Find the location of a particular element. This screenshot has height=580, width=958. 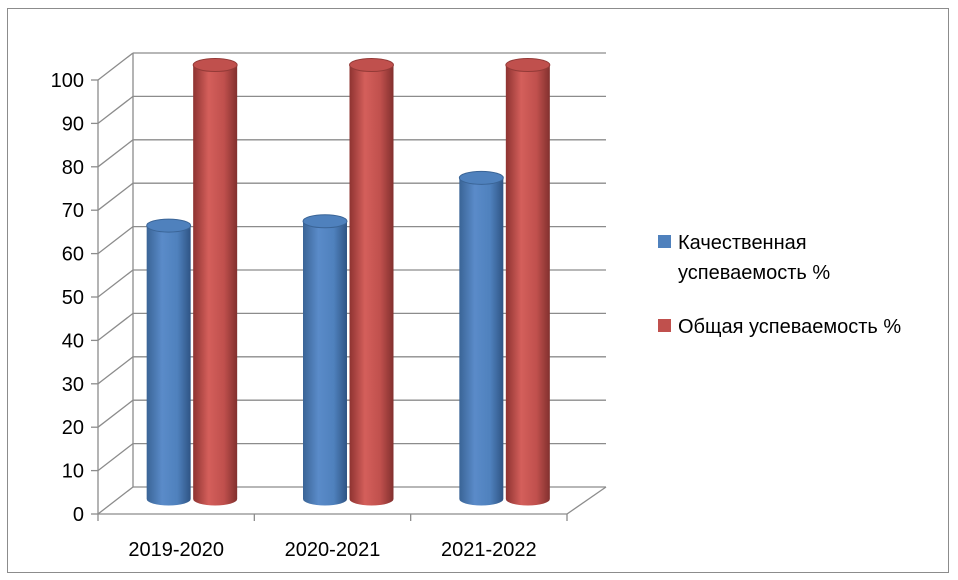

y-tick-label: 10 is located at coordinates (73, 472).